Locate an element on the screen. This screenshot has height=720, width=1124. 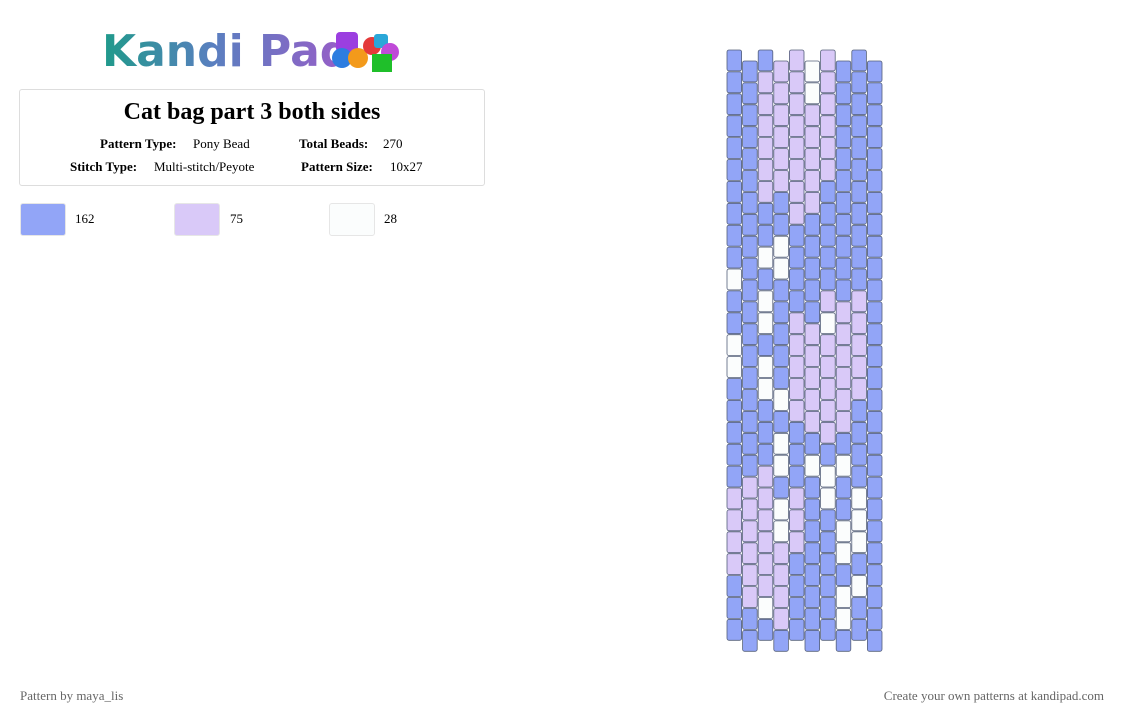
field-label: Pattern Type: is located at coordinates (138, 143).